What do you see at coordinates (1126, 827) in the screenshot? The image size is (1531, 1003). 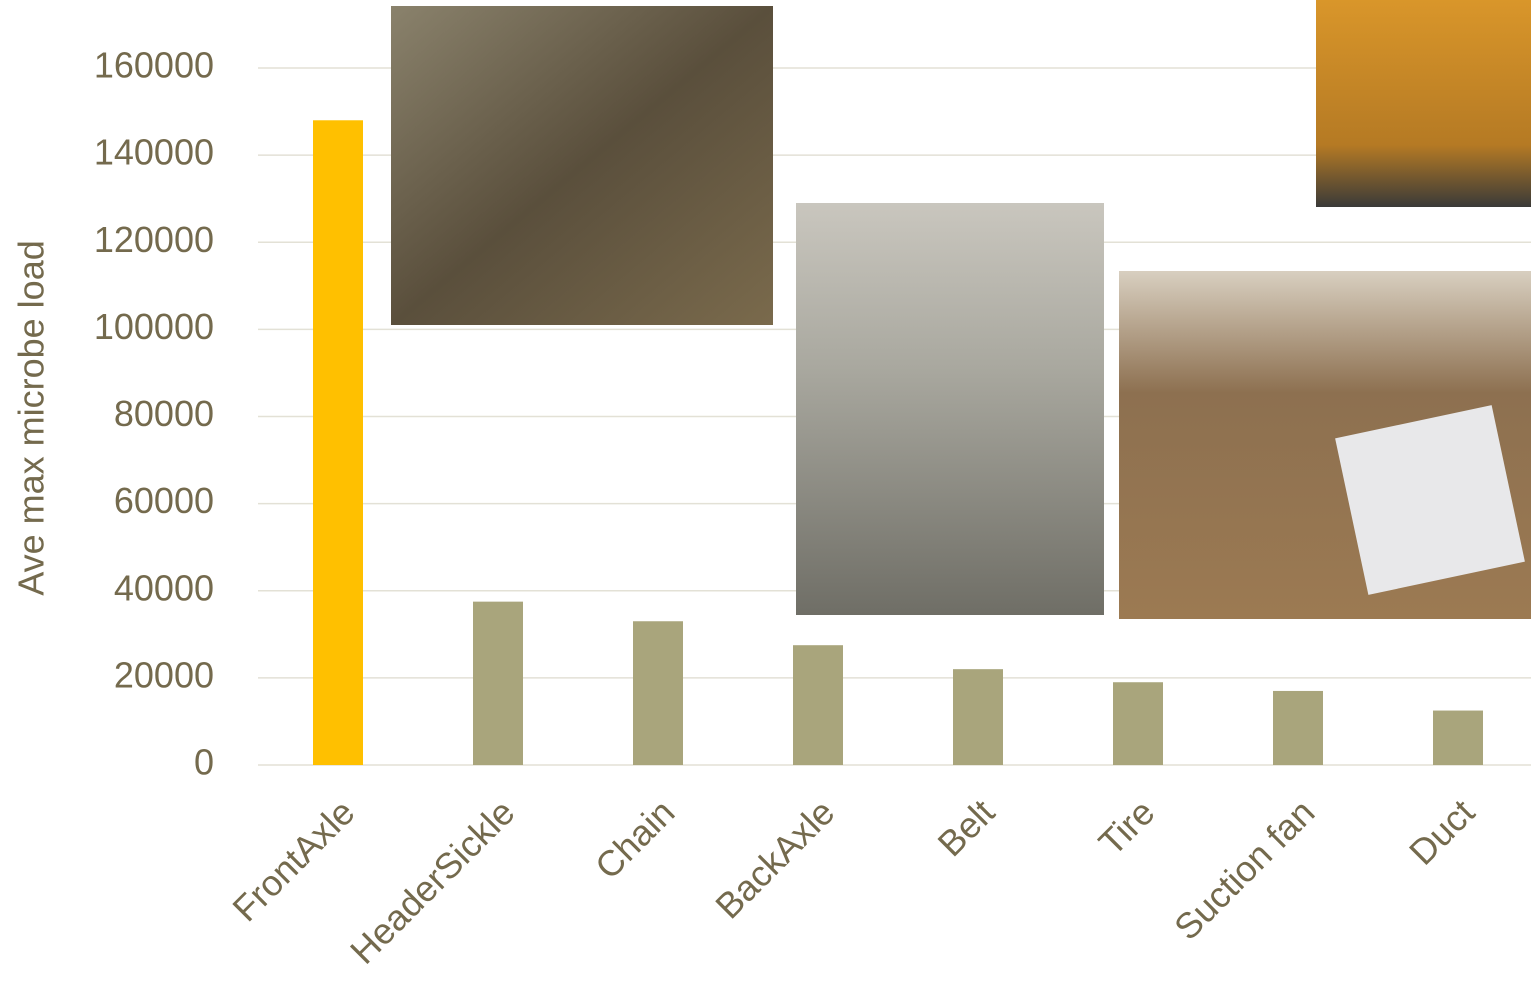 I see `x-tick-label: Tire` at bounding box center [1126, 827].